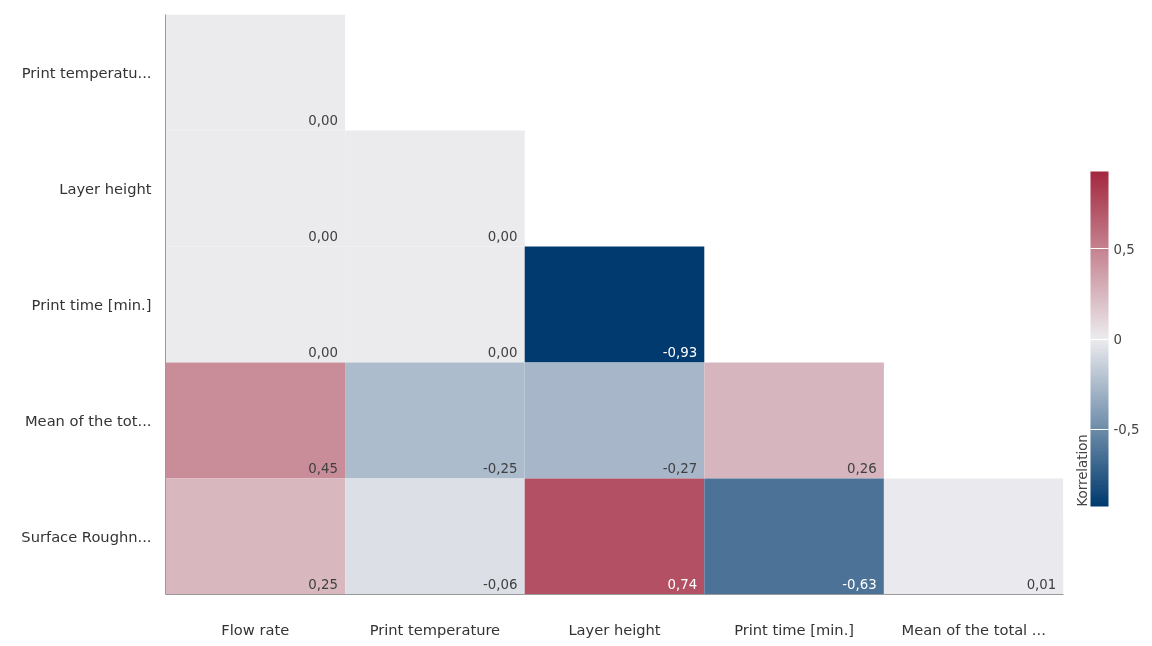  I want to click on data-label: -0,27, so click(680, 468).